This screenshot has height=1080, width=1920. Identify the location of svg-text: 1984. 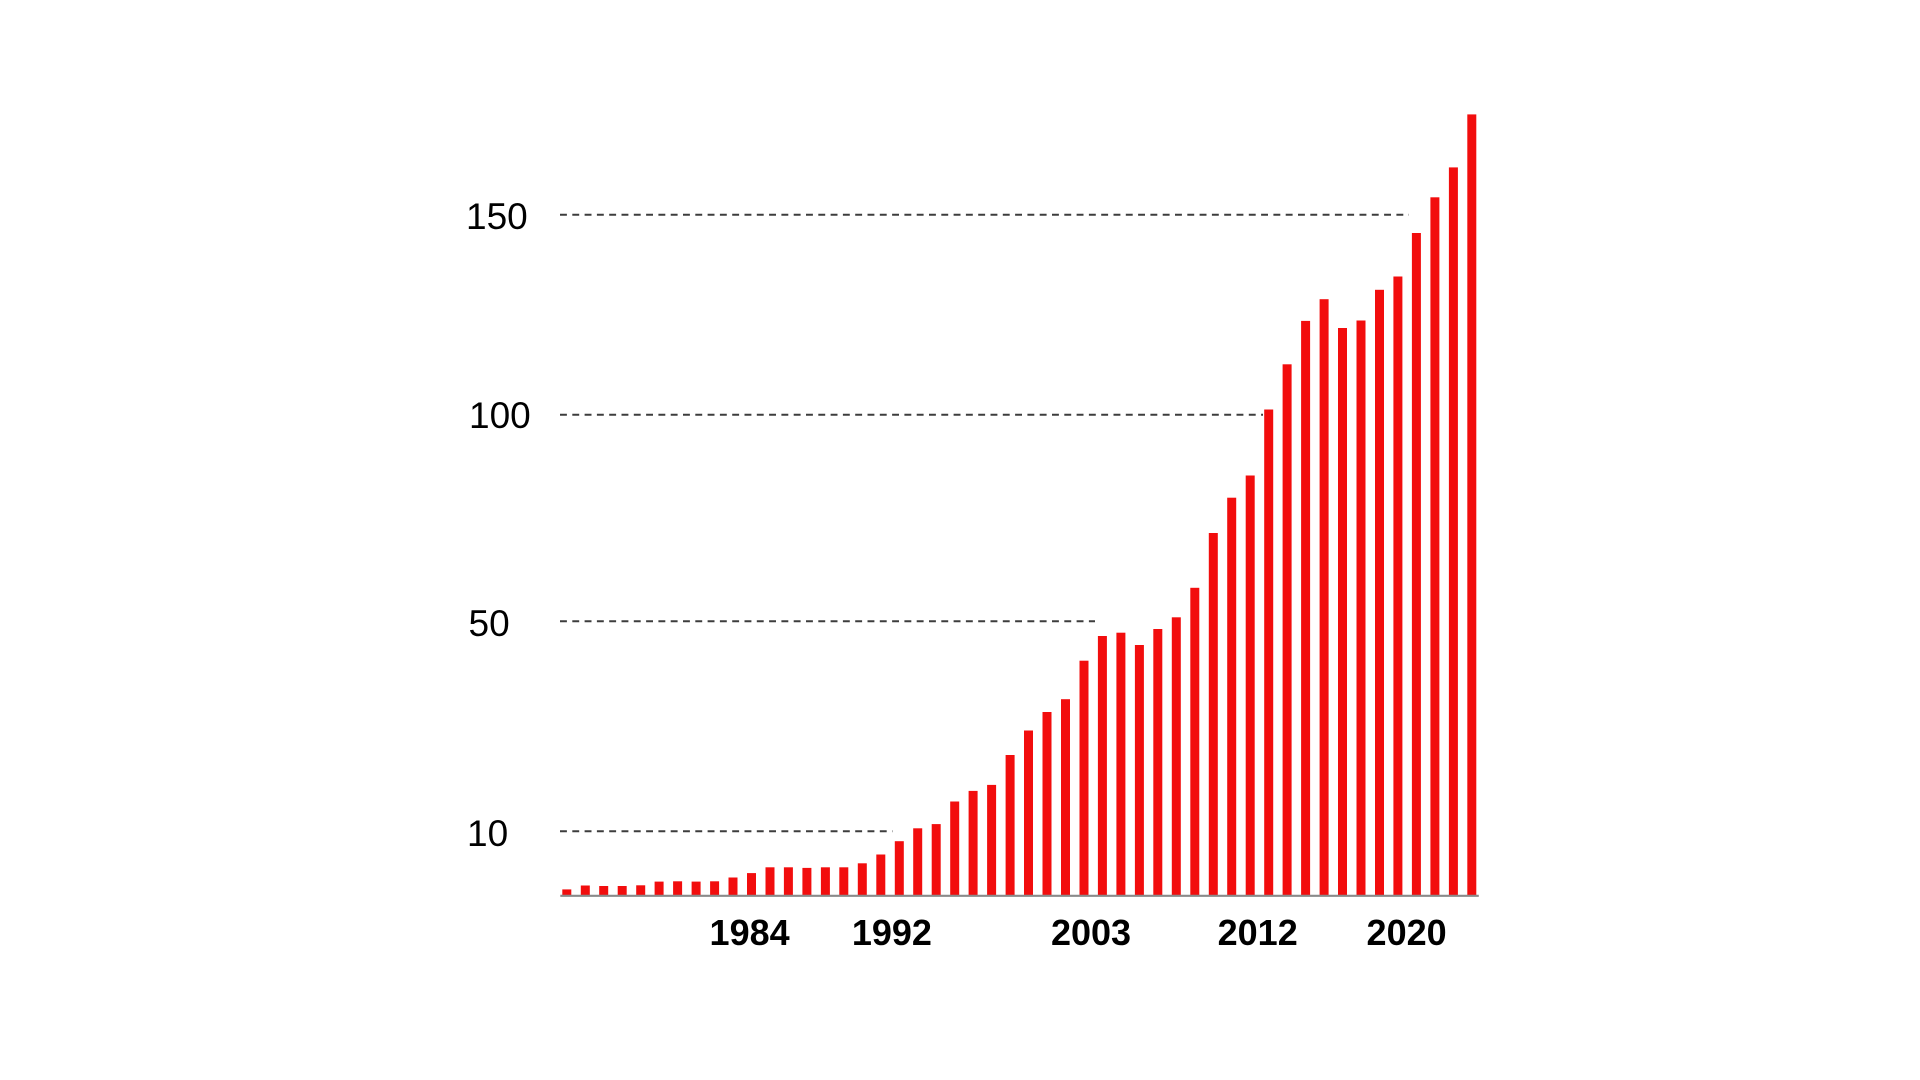
(750, 932).